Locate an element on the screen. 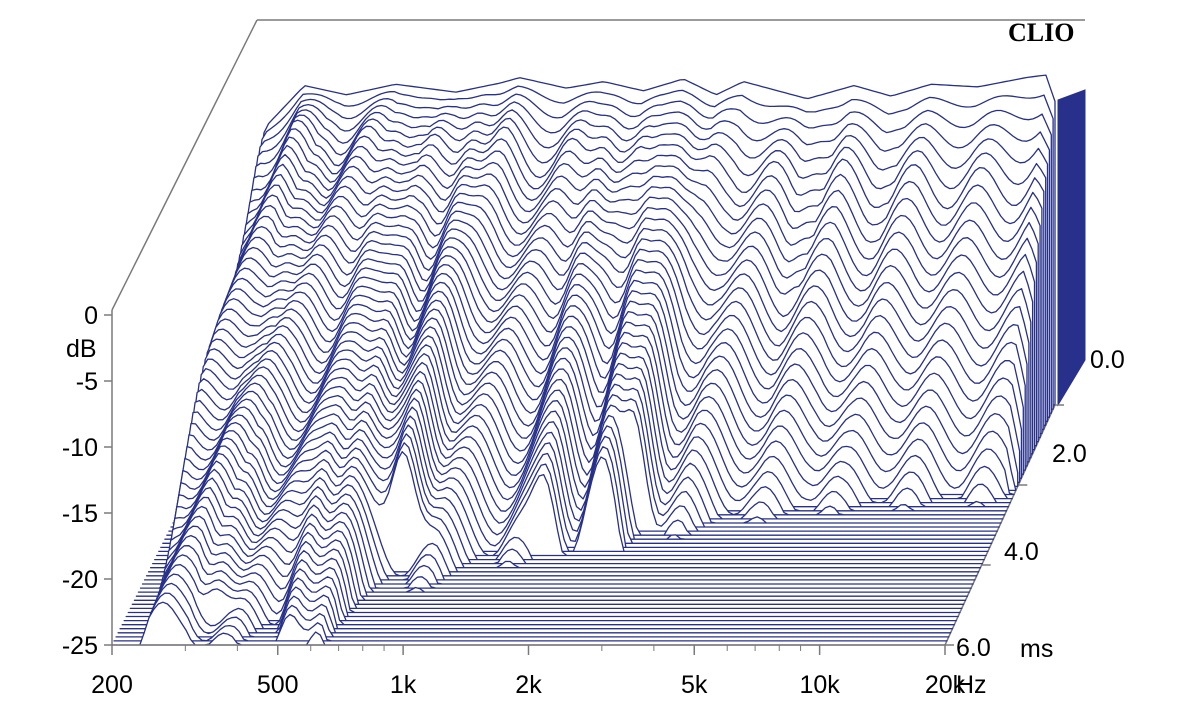 Image resolution: width=1200 pixels, height=714 pixels. y-tick-label: -25 is located at coordinates (80, 646).